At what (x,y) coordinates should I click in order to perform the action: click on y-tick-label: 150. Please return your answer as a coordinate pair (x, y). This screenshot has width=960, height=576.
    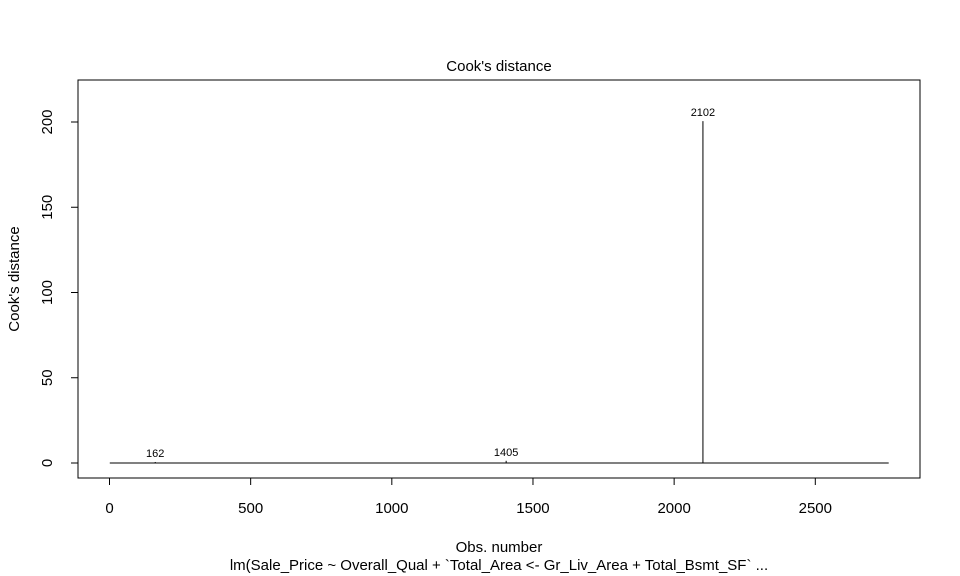
    Looking at the image, I should click on (47, 207).